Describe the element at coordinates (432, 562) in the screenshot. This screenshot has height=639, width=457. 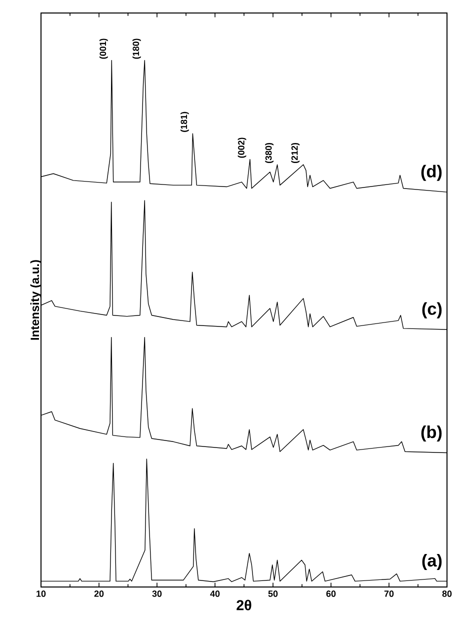
I see `series-label: (a)` at that location.